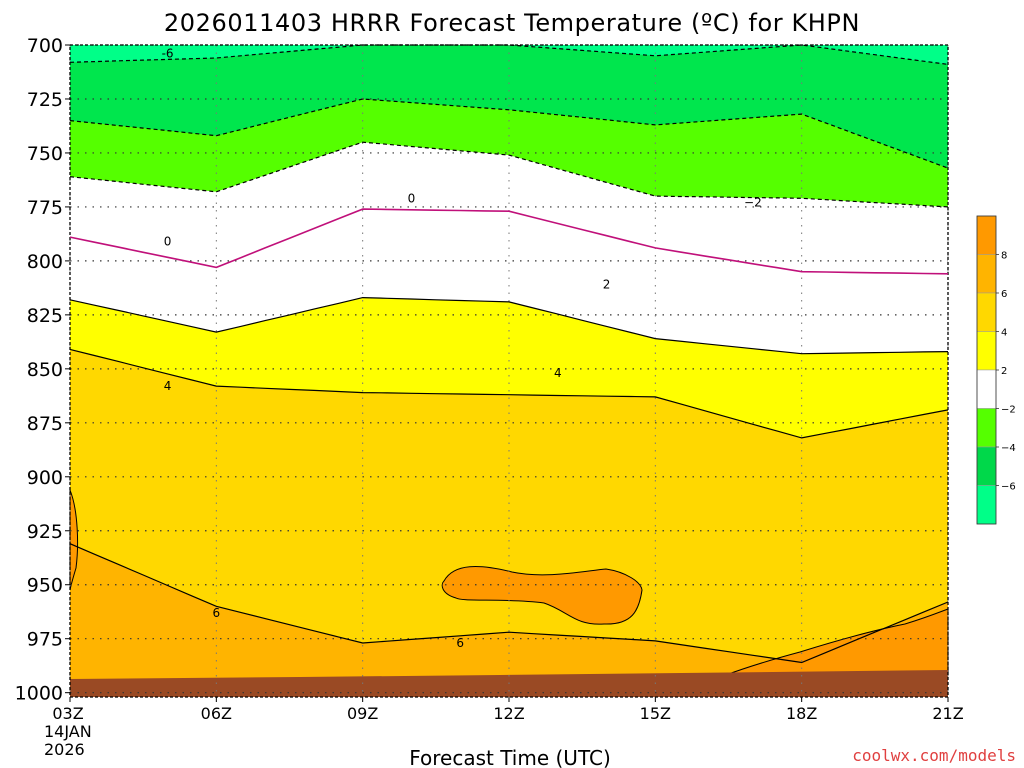 This screenshot has width=1024, height=768. What do you see at coordinates (68, 731) in the screenshot?
I see `x-start-day: 14JAN` at bounding box center [68, 731].